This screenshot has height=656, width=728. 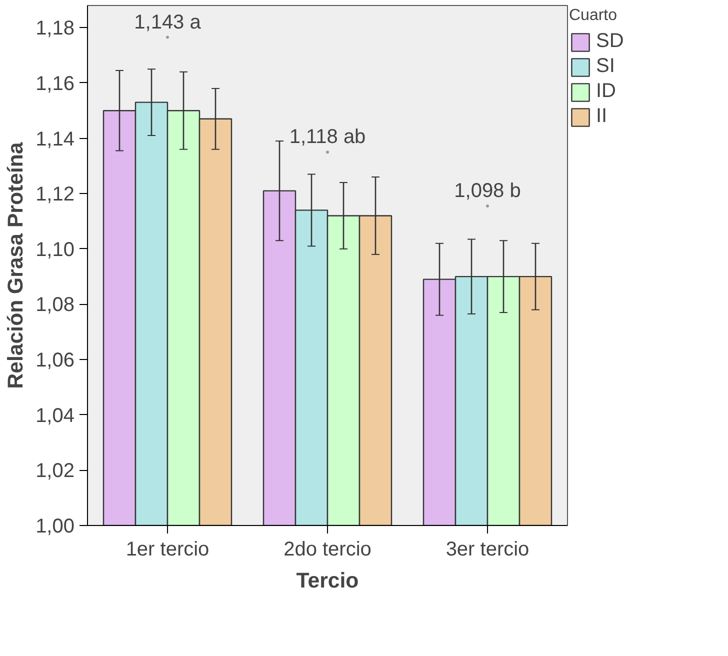 What do you see at coordinates (606, 91) in the screenshot?
I see `legend-label: ID` at bounding box center [606, 91].